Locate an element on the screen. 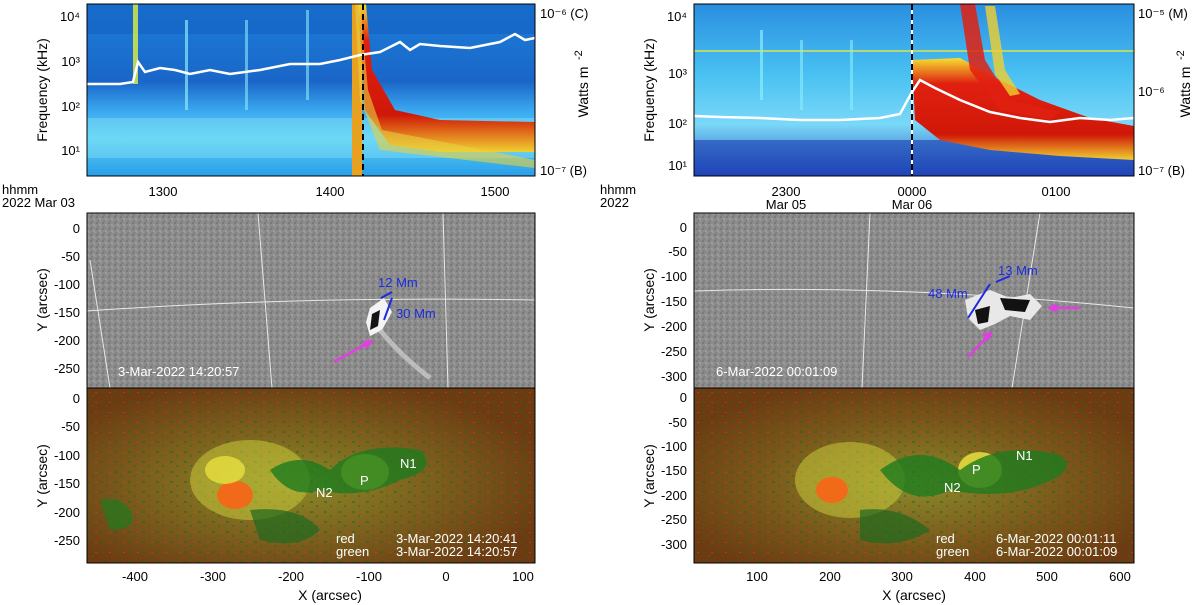  left-euv-ytick: -200 is located at coordinates (67, 340).